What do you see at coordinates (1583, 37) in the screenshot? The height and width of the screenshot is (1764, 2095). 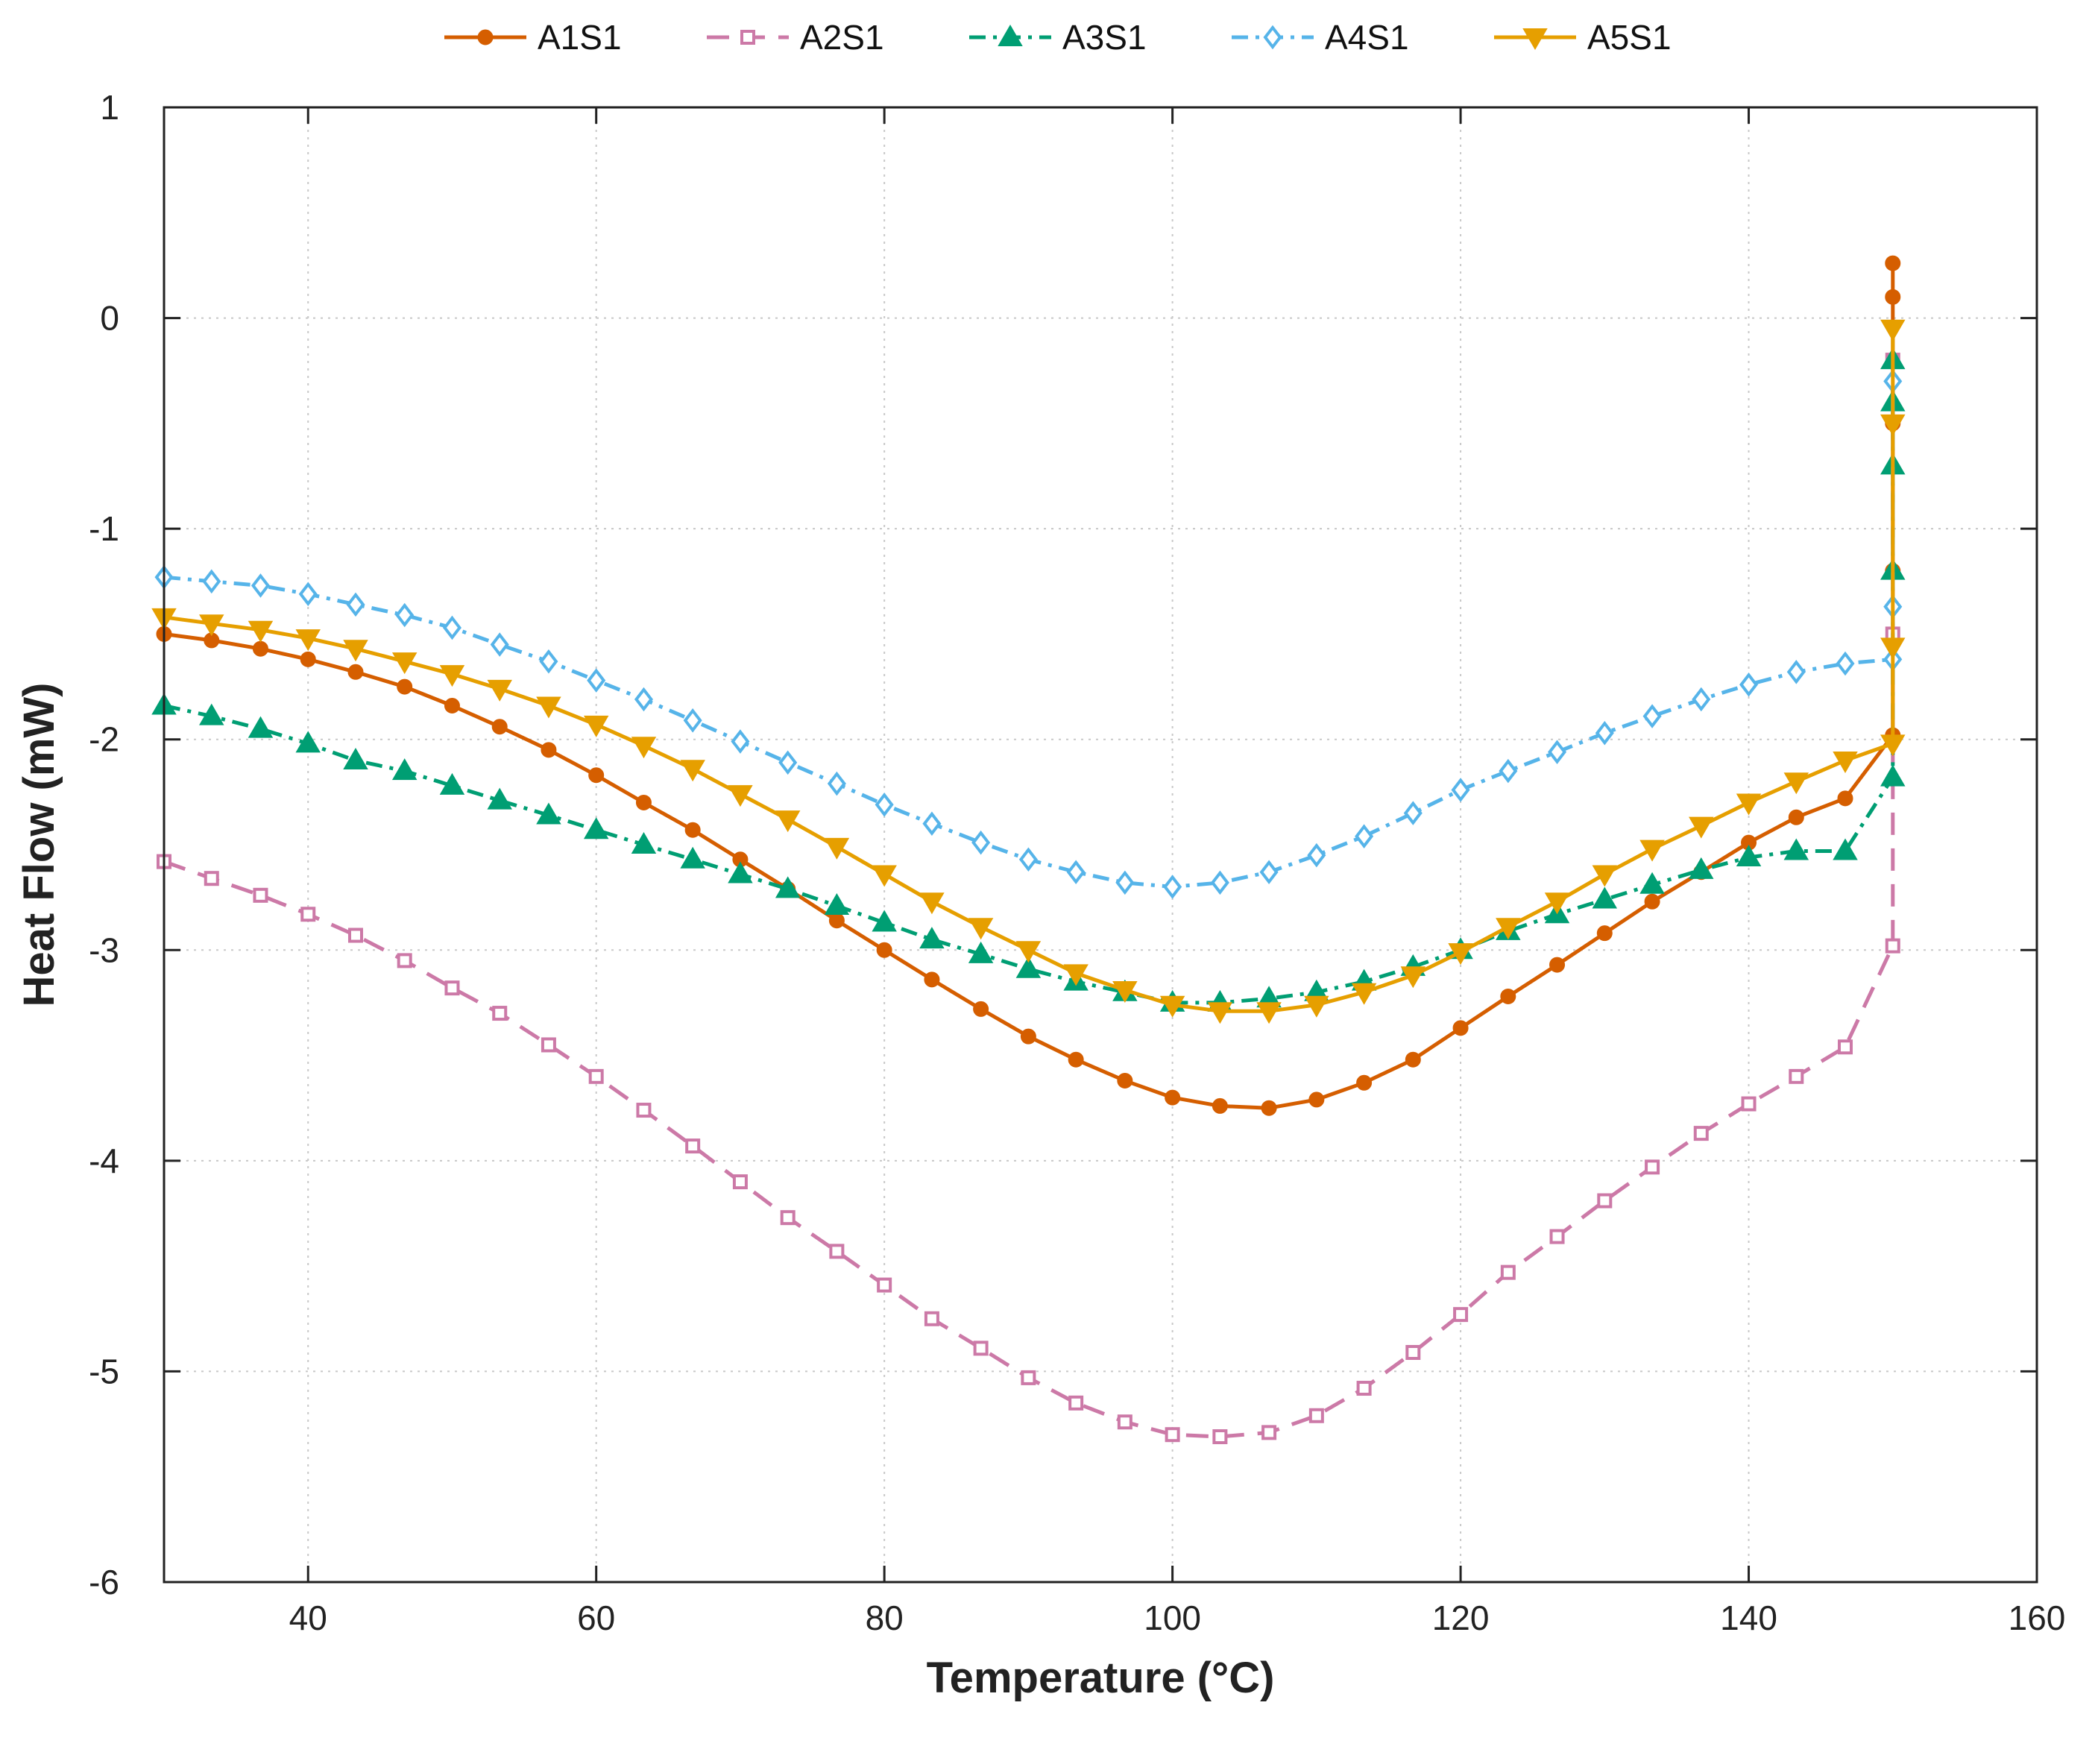 I see `legend-item-a5s1: A5S1` at bounding box center [1583, 37].